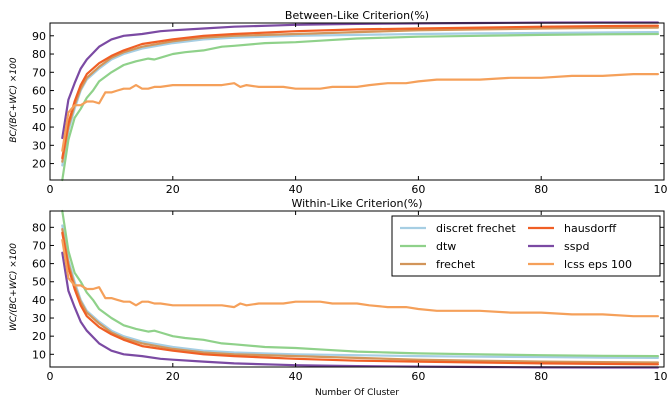 The height and width of the screenshot is (398, 667). I want to click on svg-text: WC/(BC+WC) ×100, so click(14, 287).